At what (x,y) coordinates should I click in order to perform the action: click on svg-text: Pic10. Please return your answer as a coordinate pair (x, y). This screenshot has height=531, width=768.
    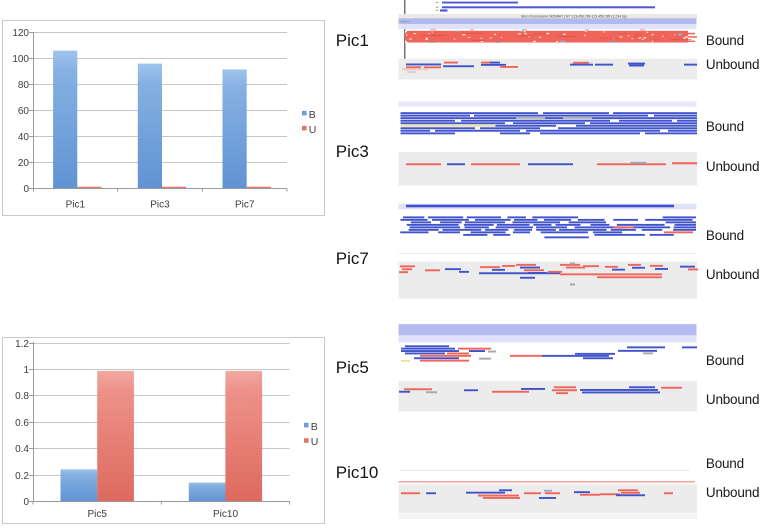
    Looking at the image, I should click on (225, 514).